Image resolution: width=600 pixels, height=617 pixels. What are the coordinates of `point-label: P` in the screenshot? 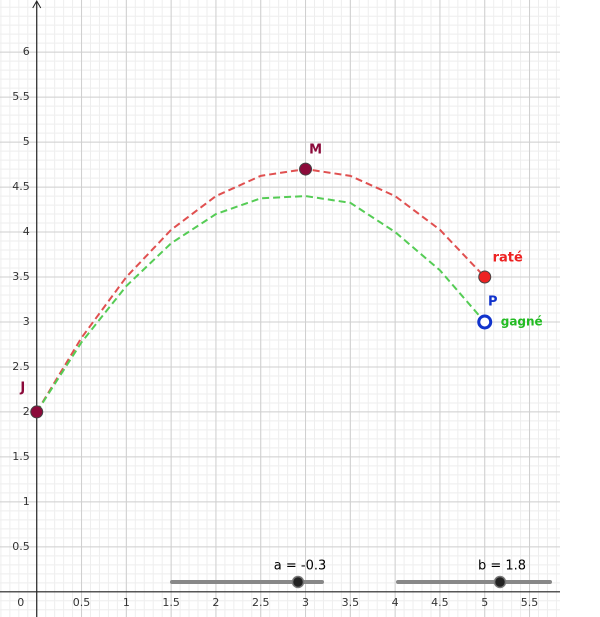 It's located at (493, 301).